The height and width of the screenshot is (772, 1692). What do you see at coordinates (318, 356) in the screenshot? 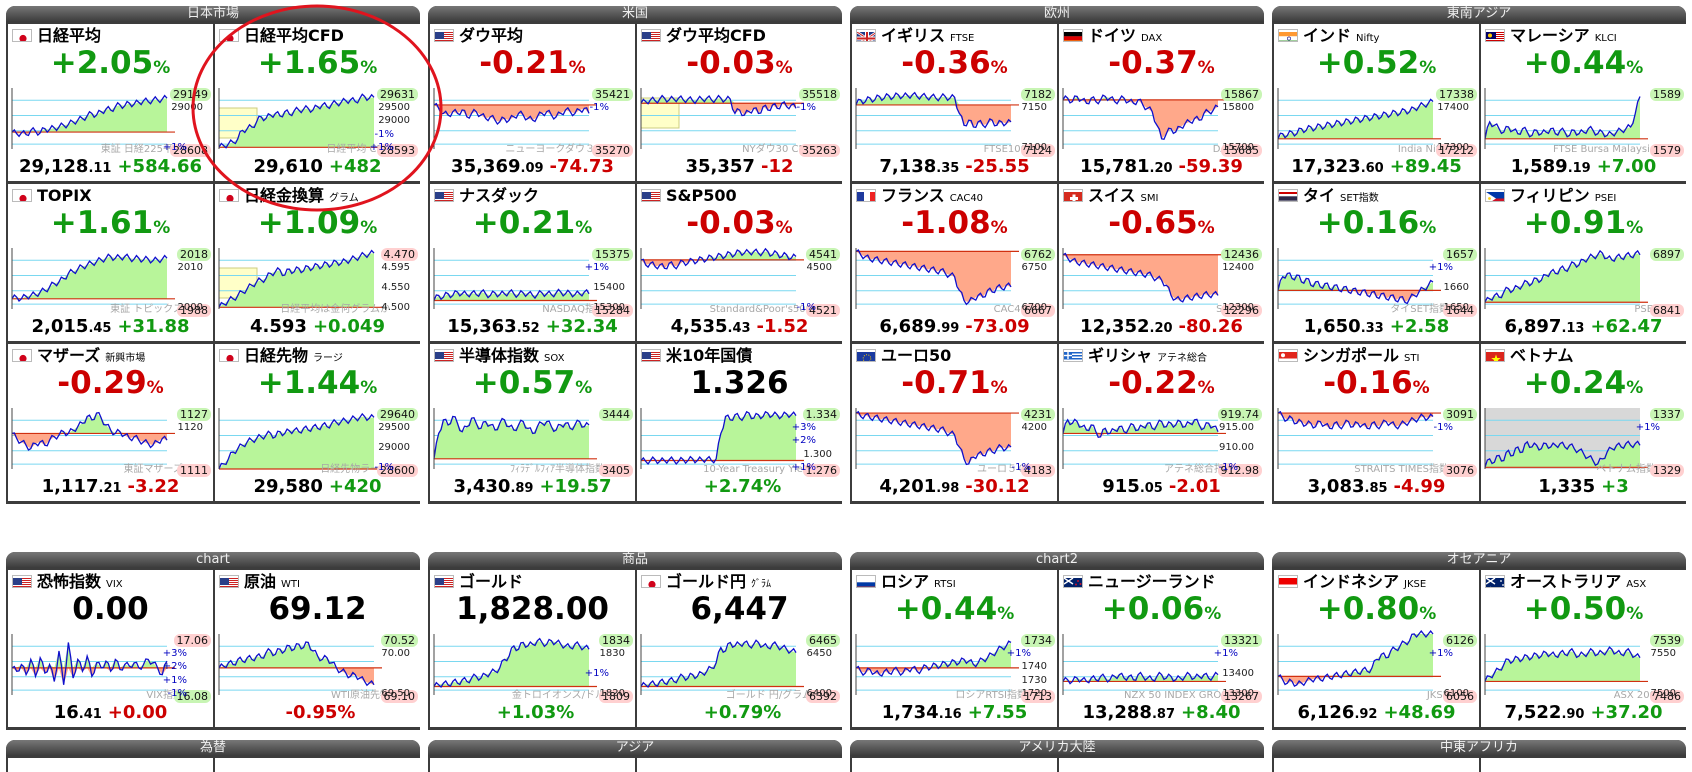
I see `tile-title: 日経先物 ラージ` at bounding box center [318, 356].